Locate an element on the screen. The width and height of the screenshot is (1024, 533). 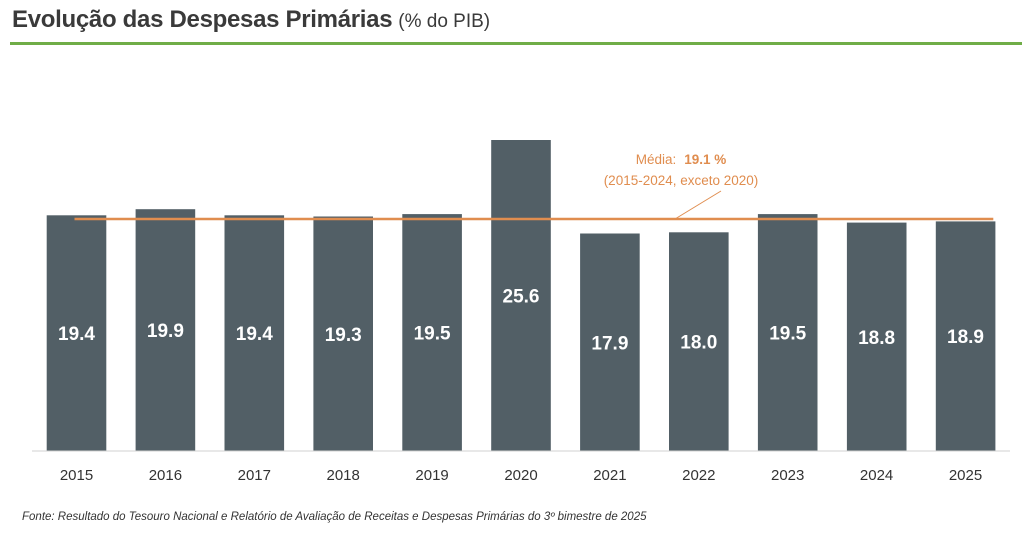
bar-2022 is located at coordinates (699, 341).